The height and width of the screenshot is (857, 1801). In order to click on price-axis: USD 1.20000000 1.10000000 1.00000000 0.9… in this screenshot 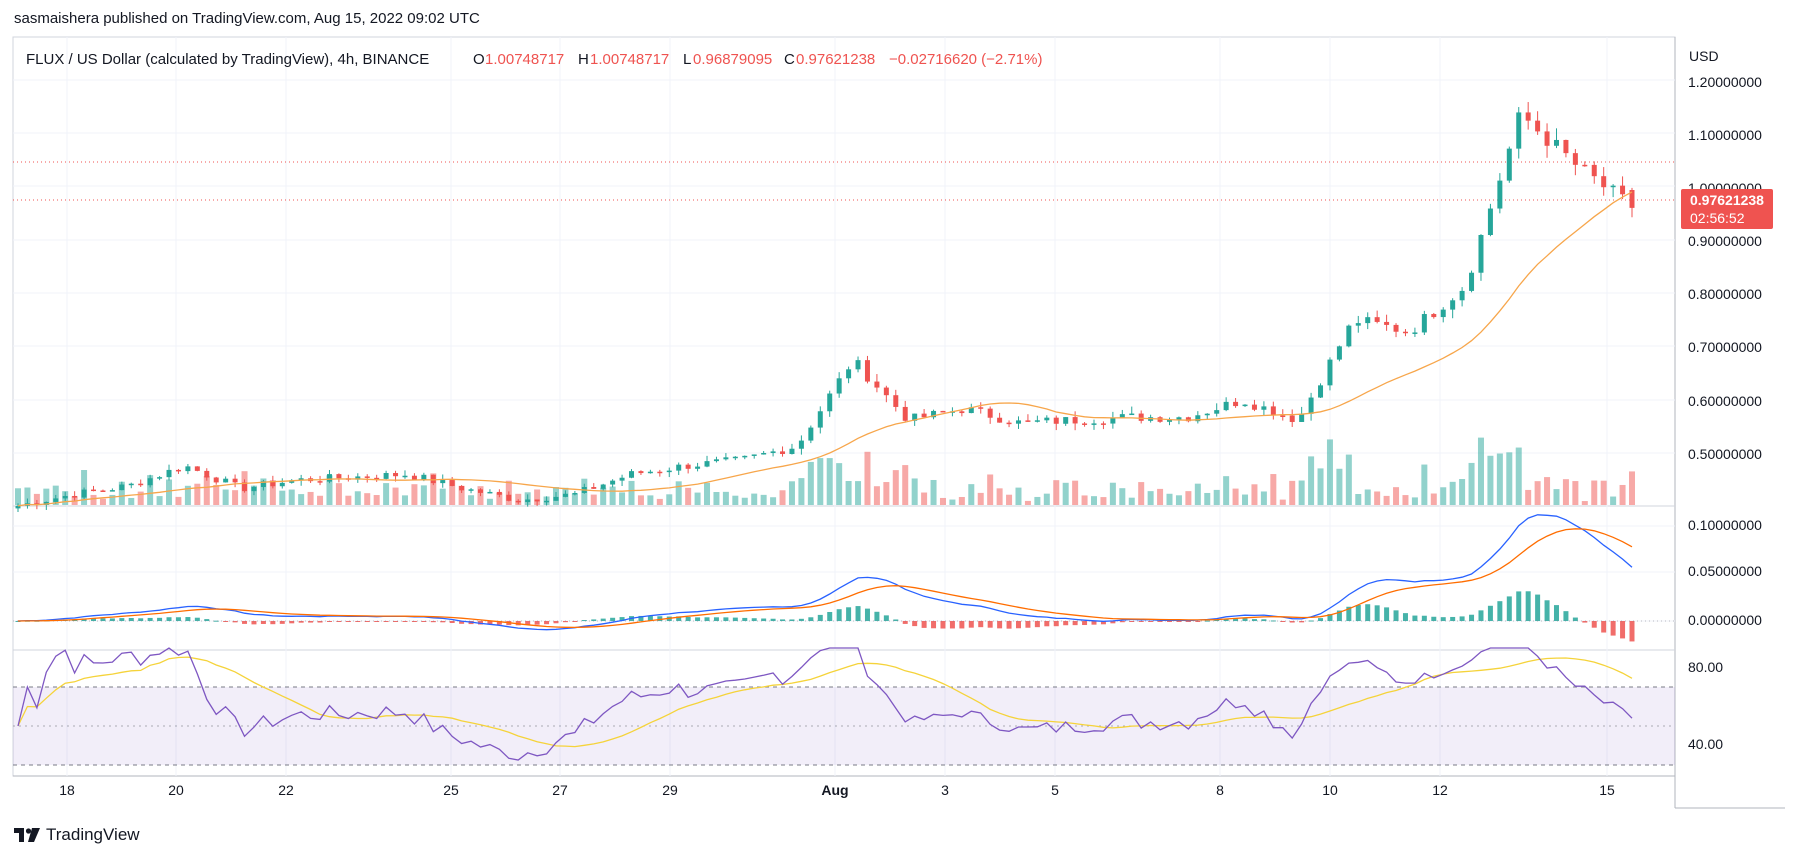, I will do `click(1725, 255)`.